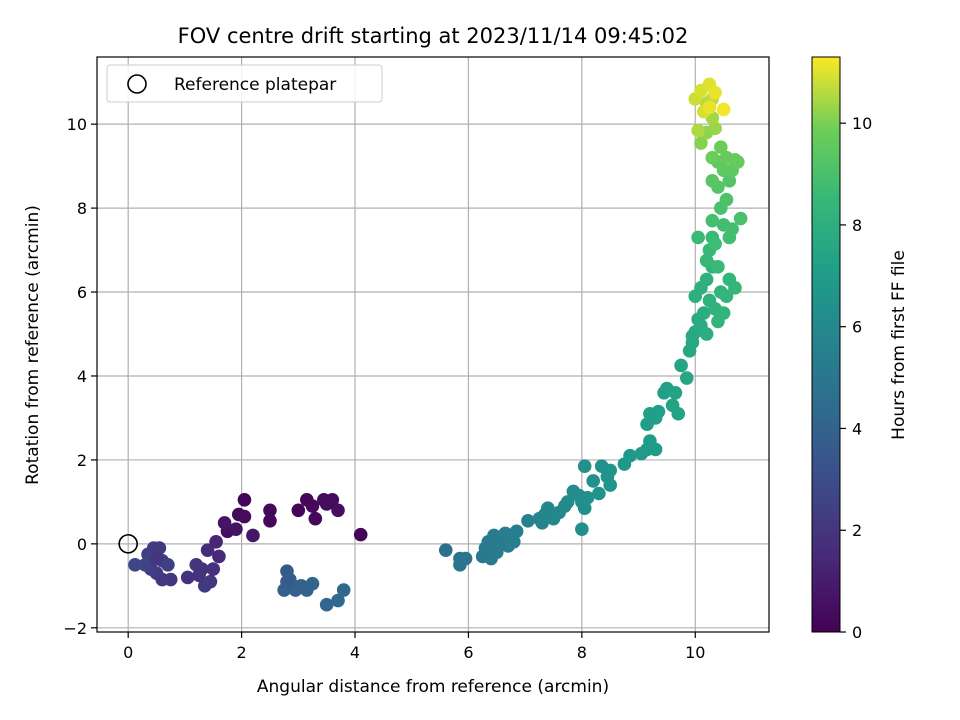 Image resolution: width=960 pixels, height=720 pixels. I want to click on reference-platepar-marker, so click(128, 544).